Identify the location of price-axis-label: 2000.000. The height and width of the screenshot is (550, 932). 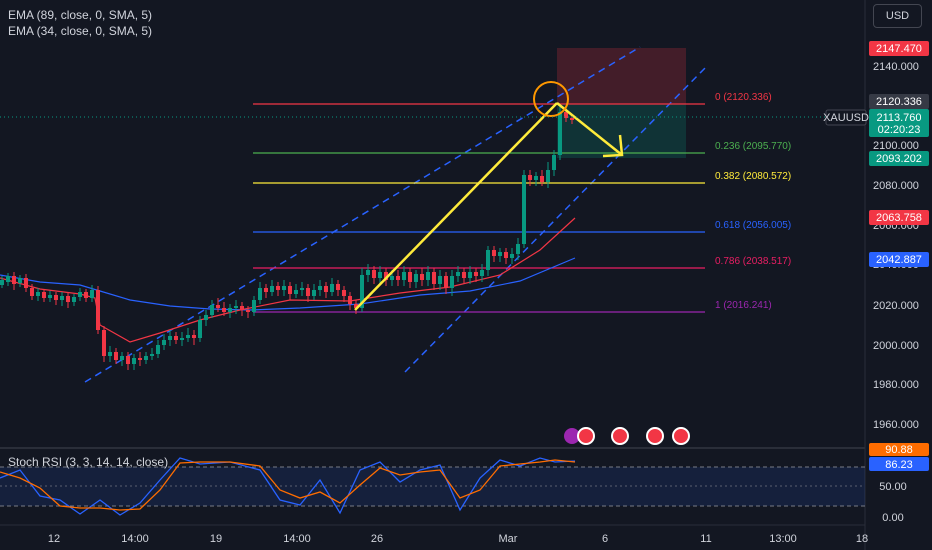
(896, 346).